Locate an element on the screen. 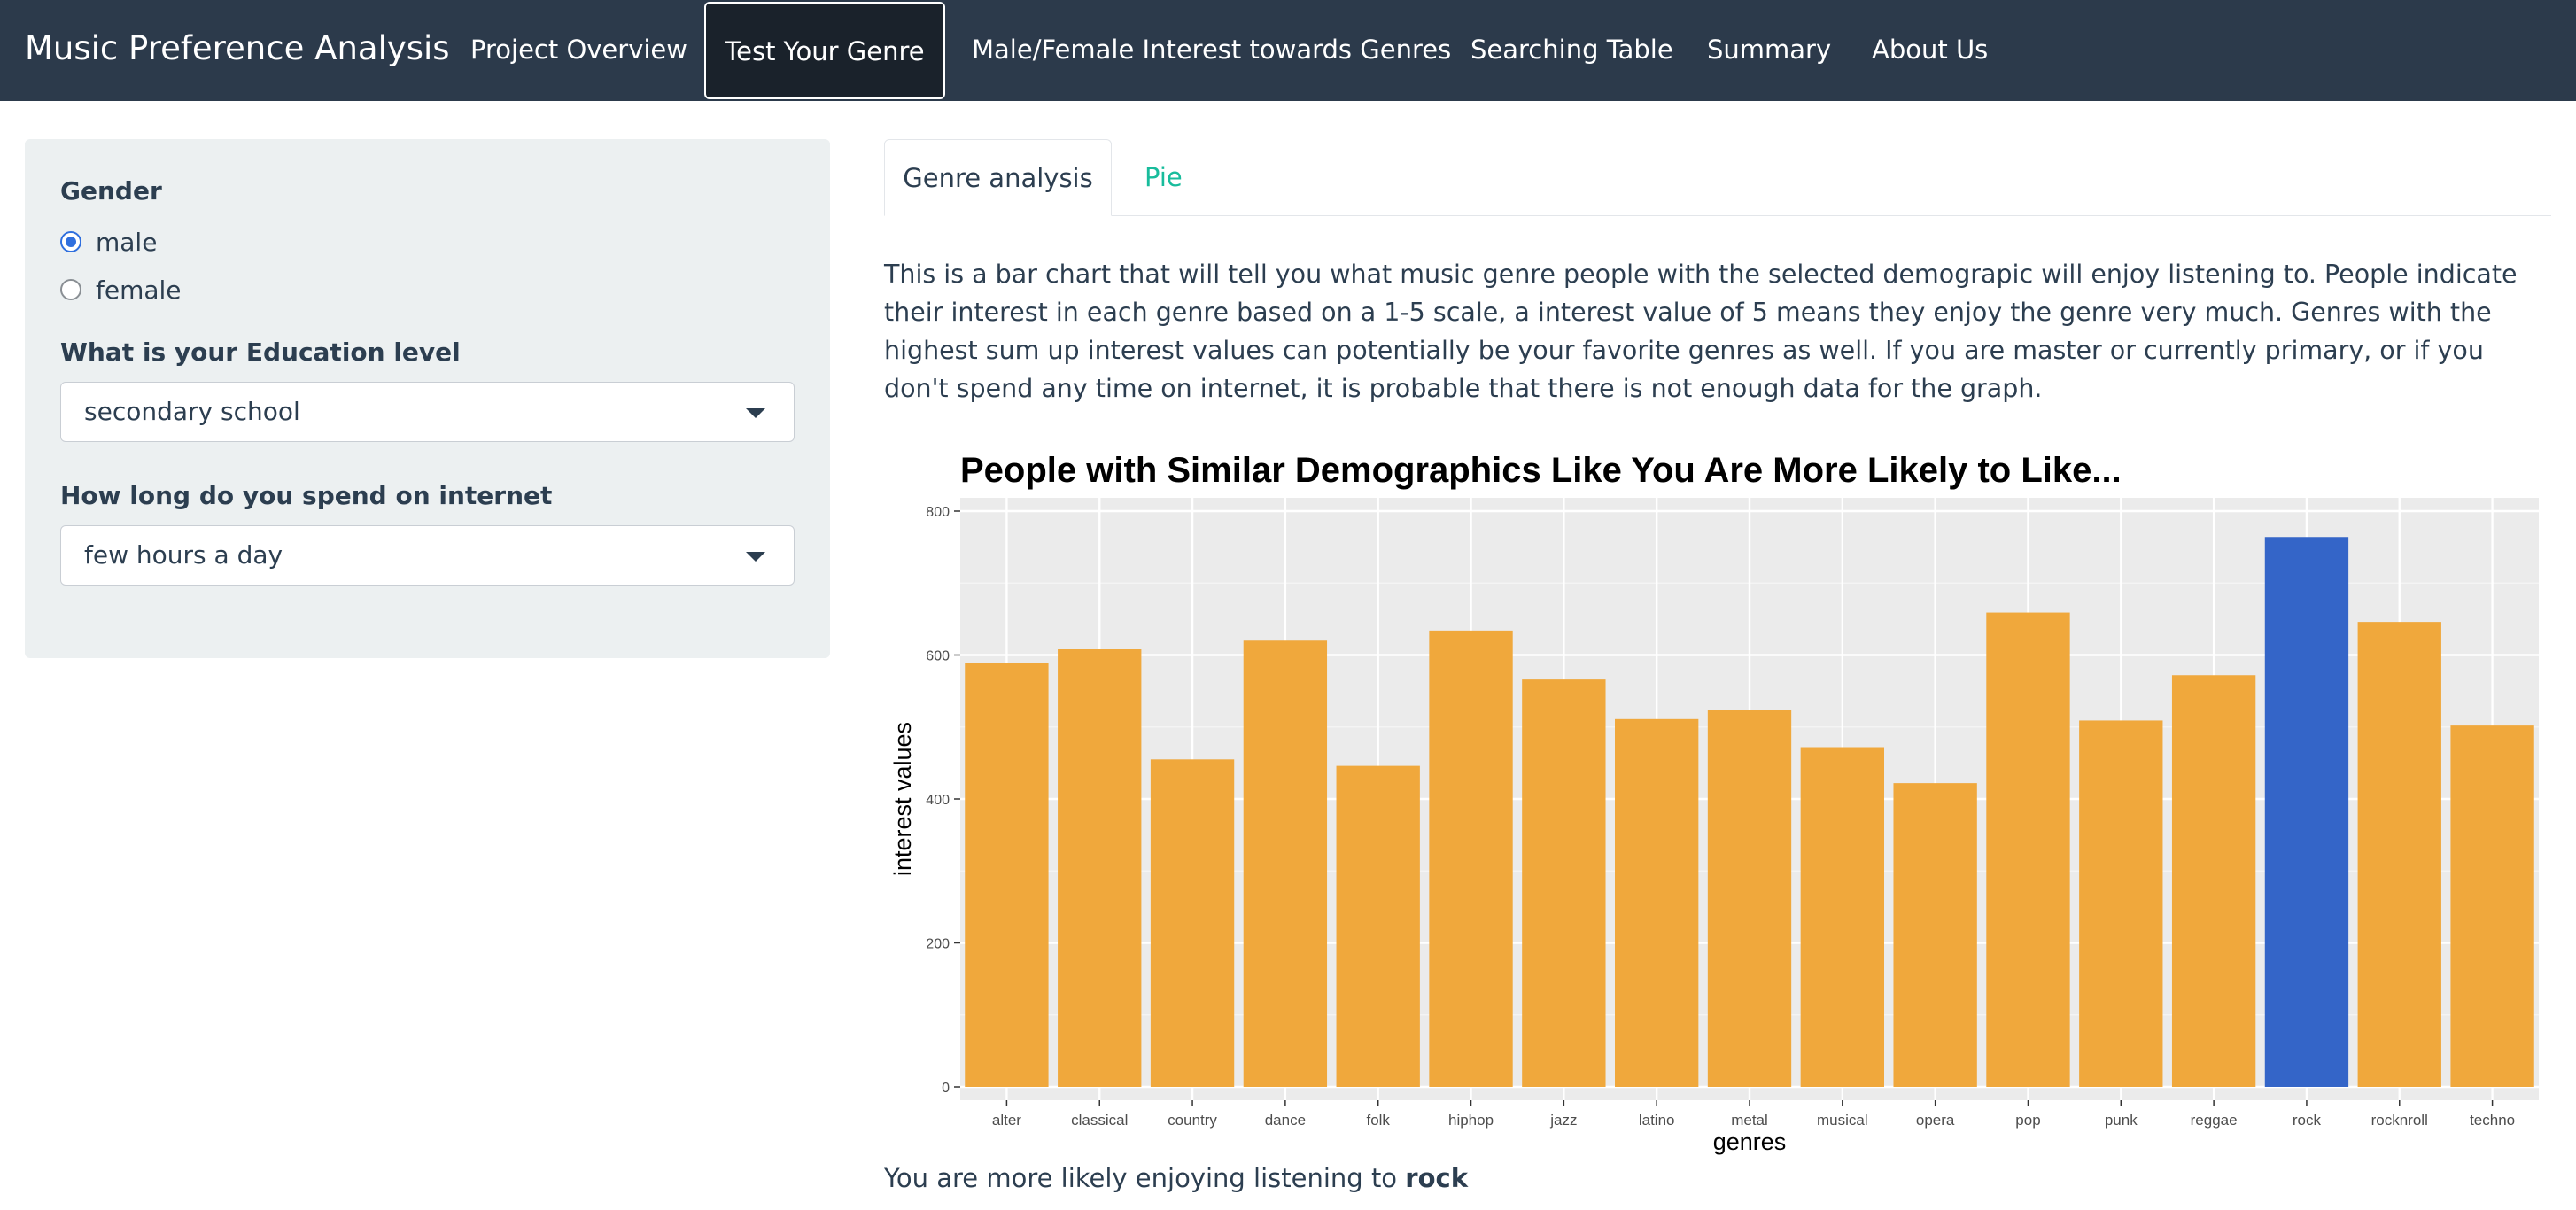 This screenshot has width=2576, height=1210. x-tick-label-opera: opera is located at coordinates (1935, 1121).